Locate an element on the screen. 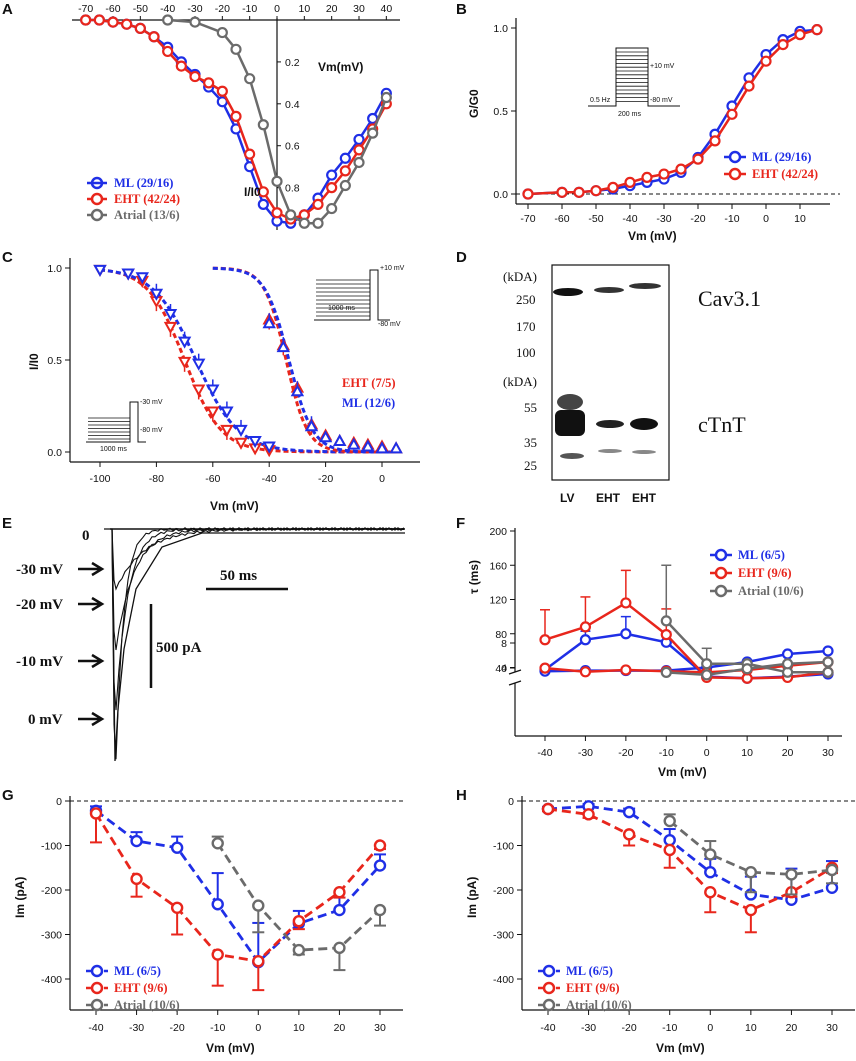 The height and width of the screenshot is (1061, 856). panel-f-plot: -40 -30 -20 -10 0 10 20 30 40 80 120 160 200 4 8 is located at coordinates (665, 642).